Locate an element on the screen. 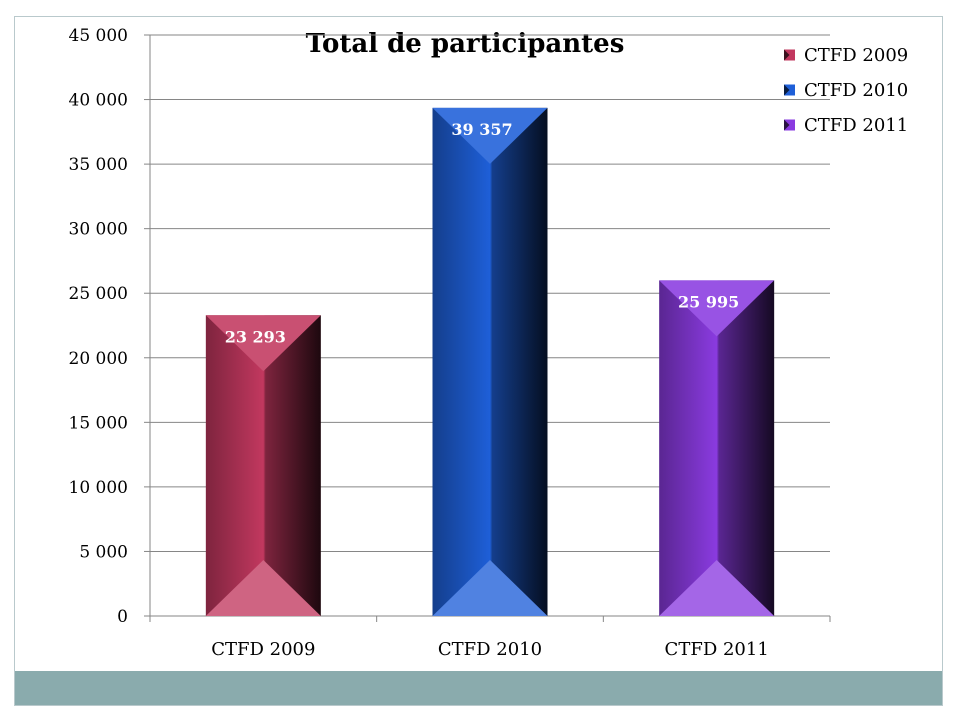 Image resolution: width=960 pixels, height=720 pixels. bar-ctfd-2011: 25 995 is located at coordinates (717, 448).